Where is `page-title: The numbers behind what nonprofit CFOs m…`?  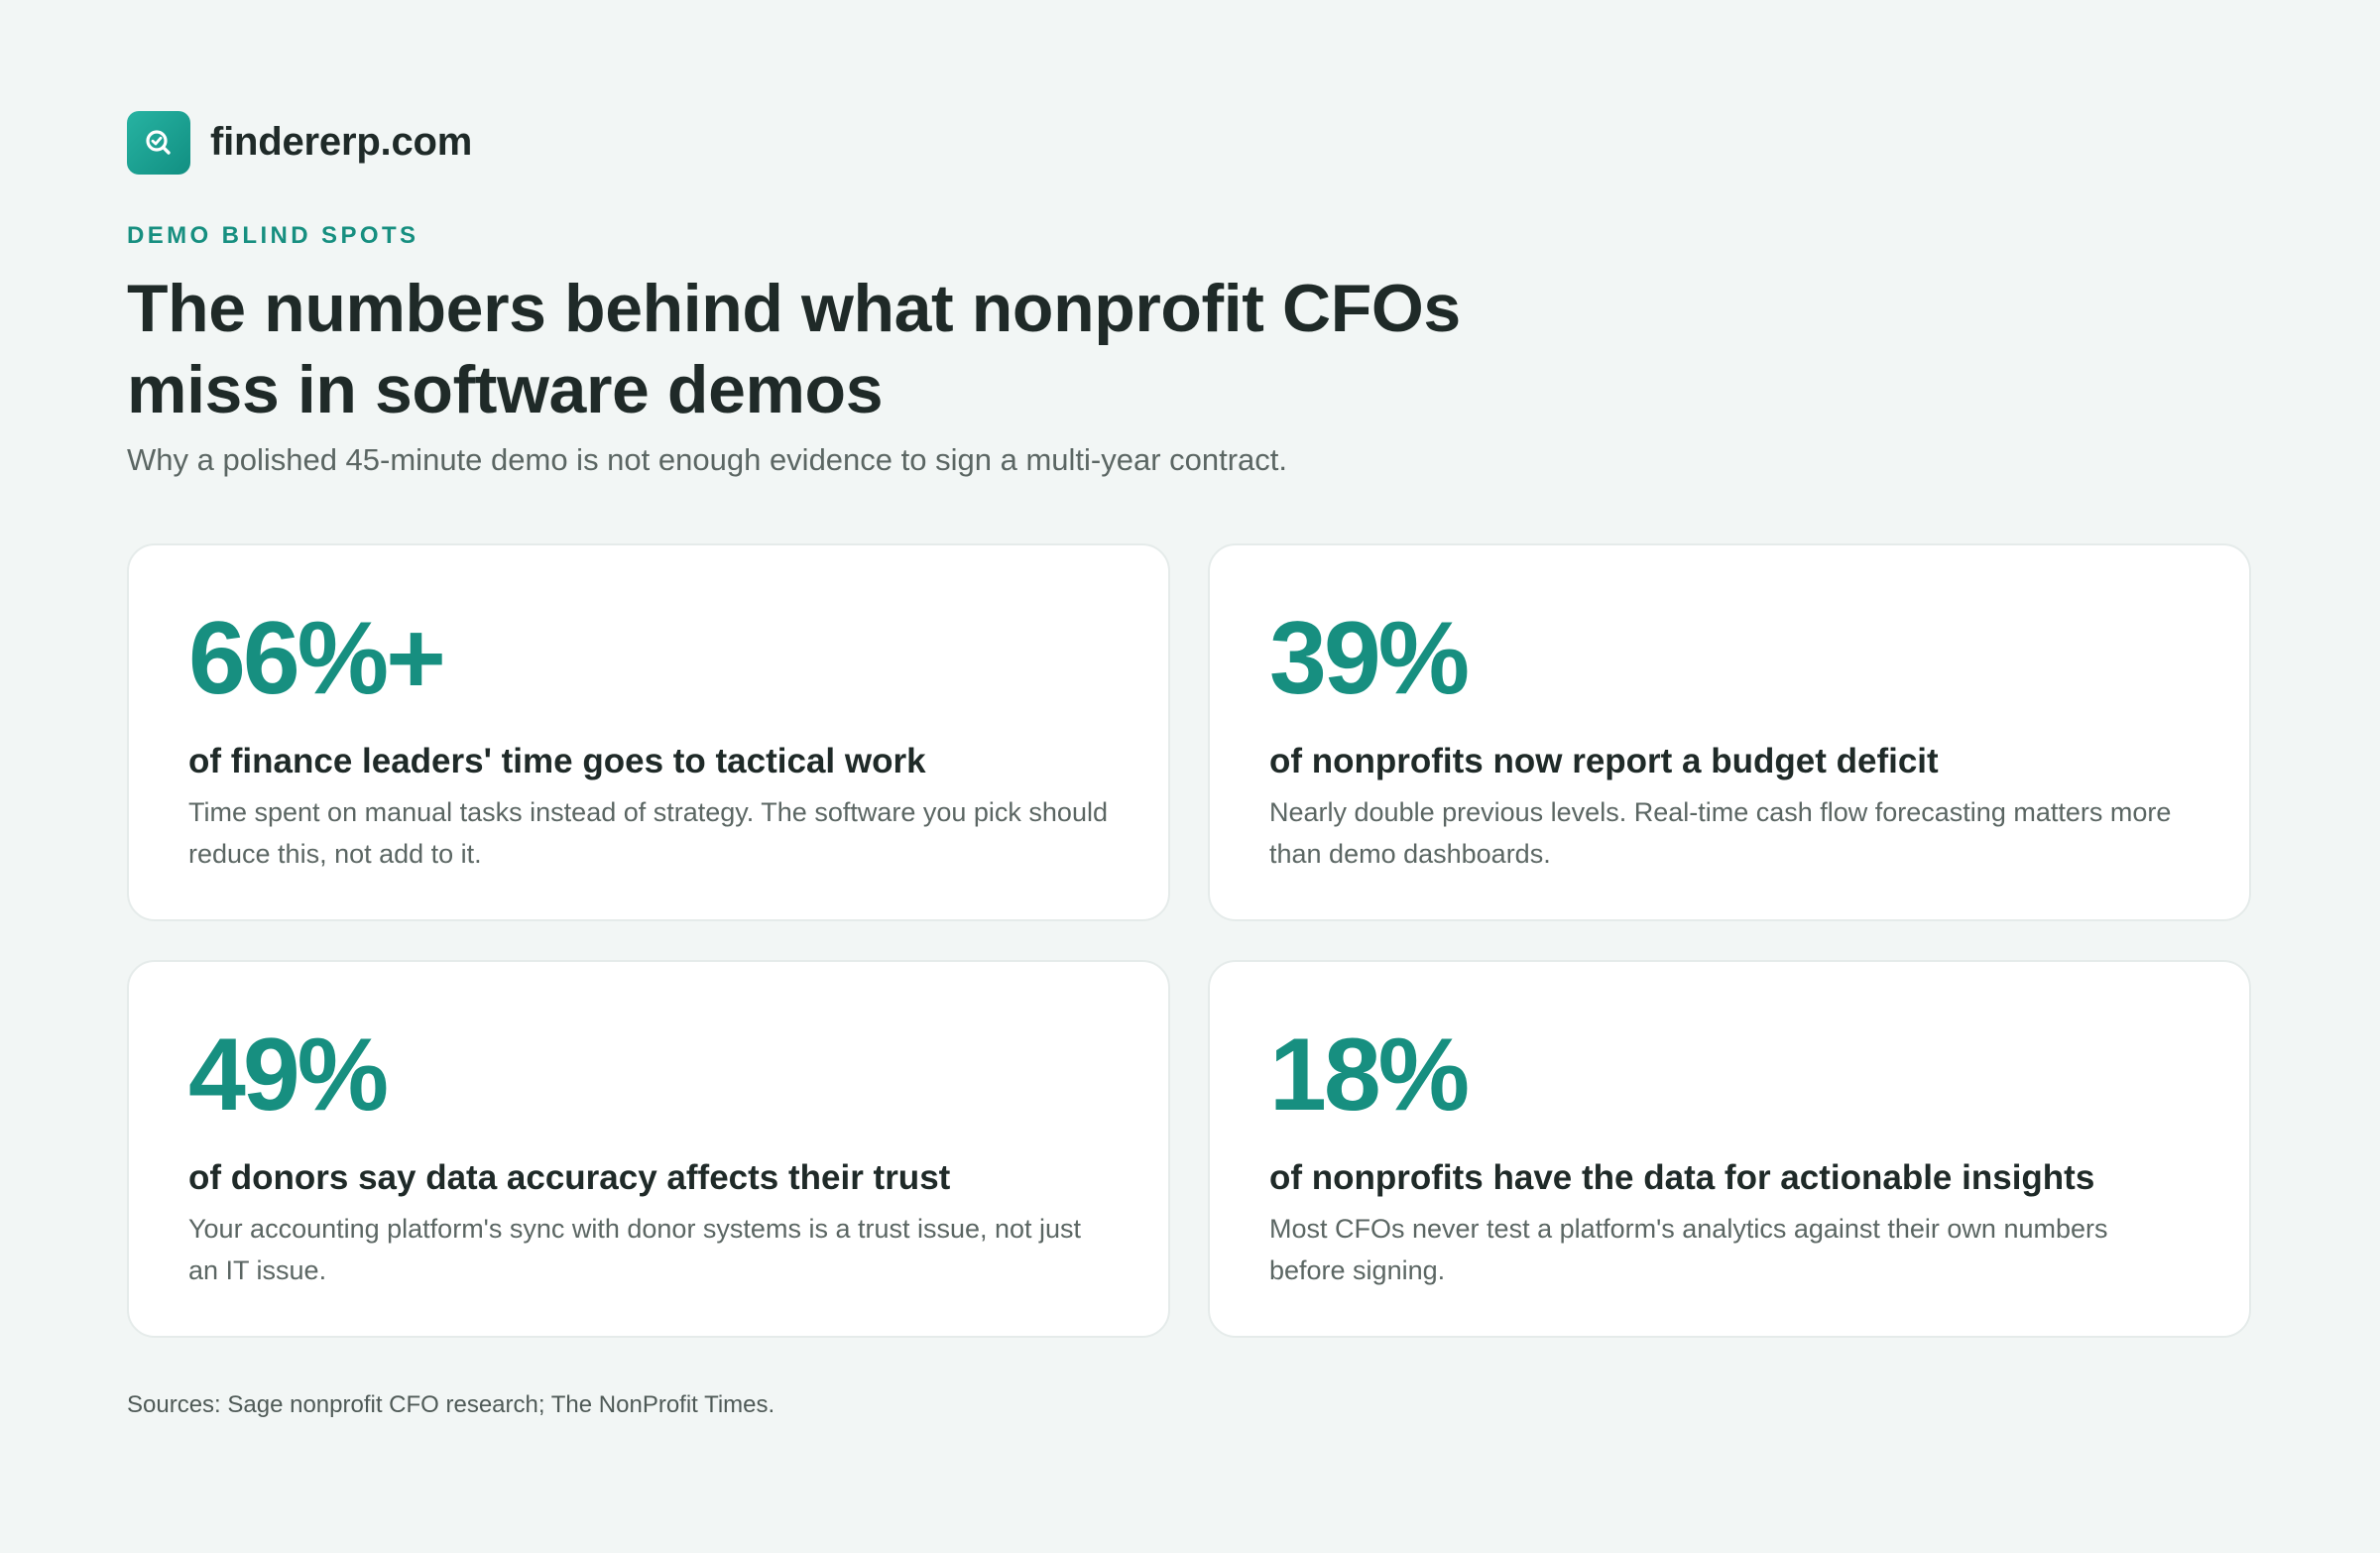 page-title: The numbers behind what nonprofit CFOs m… is located at coordinates (794, 349).